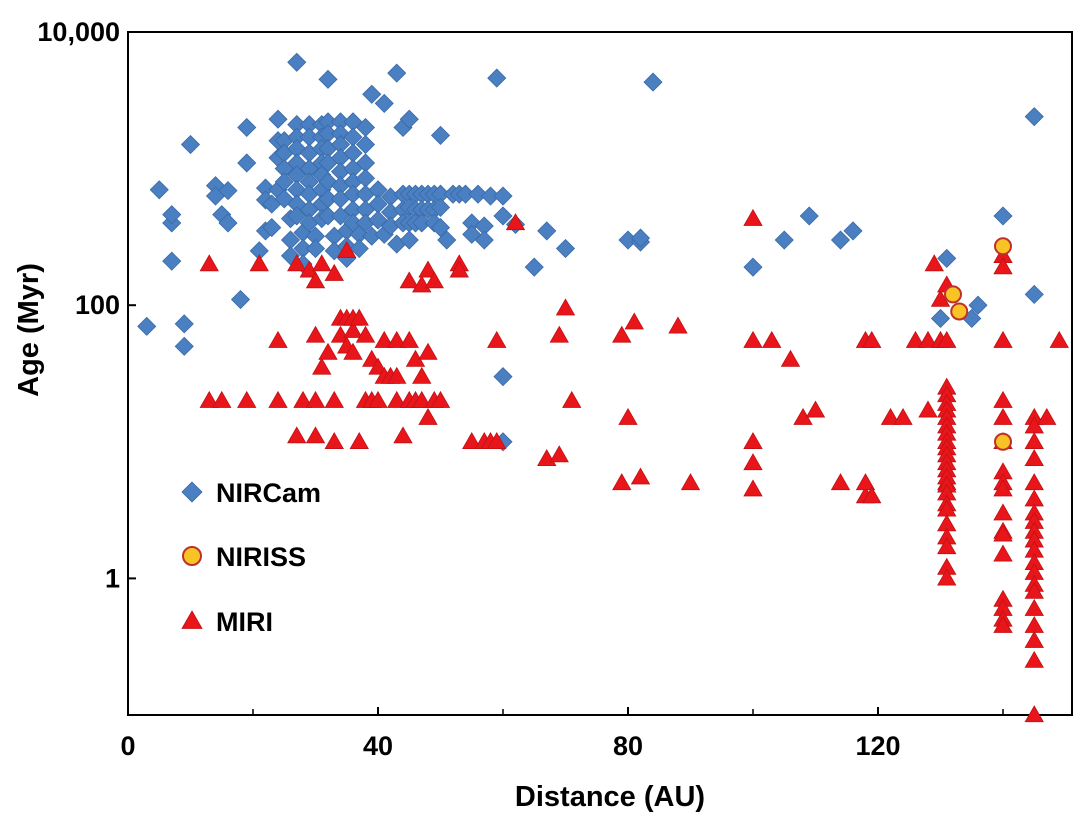 The height and width of the screenshot is (821, 1088). What do you see at coordinates (378, 746) in the screenshot?
I see `x-tick-label: 40` at bounding box center [378, 746].